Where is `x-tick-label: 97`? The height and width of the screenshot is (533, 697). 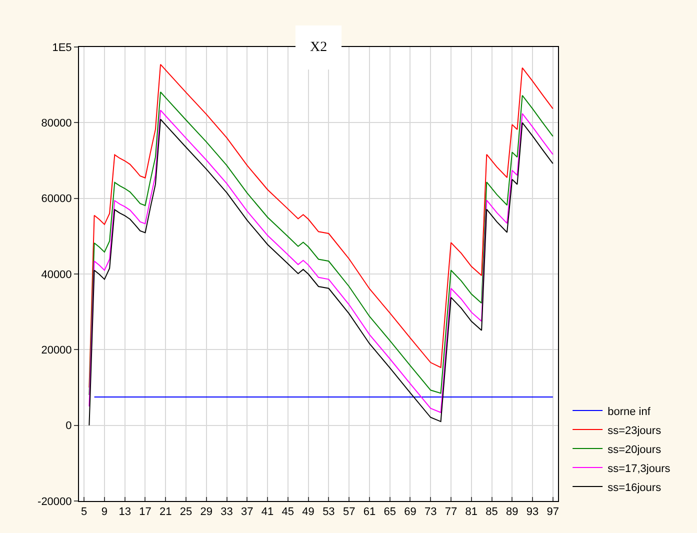 x-tick-label: 97 is located at coordinates (553, 512).